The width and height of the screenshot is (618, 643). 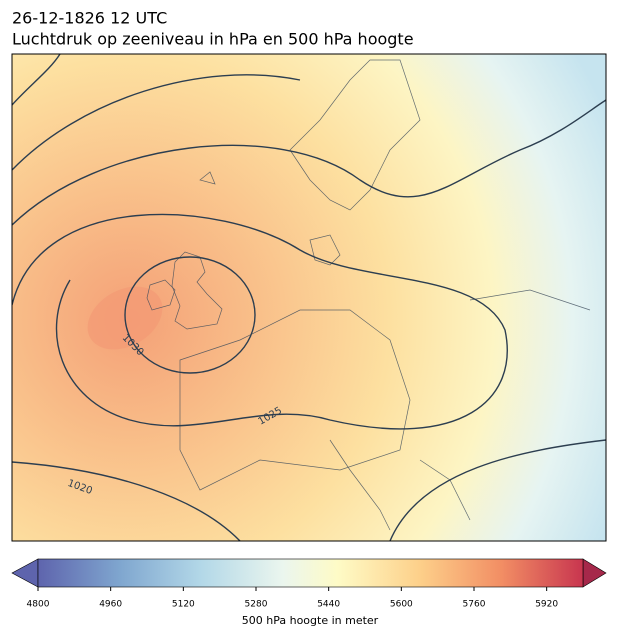 I want to click on colorbar: 500 hPa hoogte in meter, so click(x=309, y=592).